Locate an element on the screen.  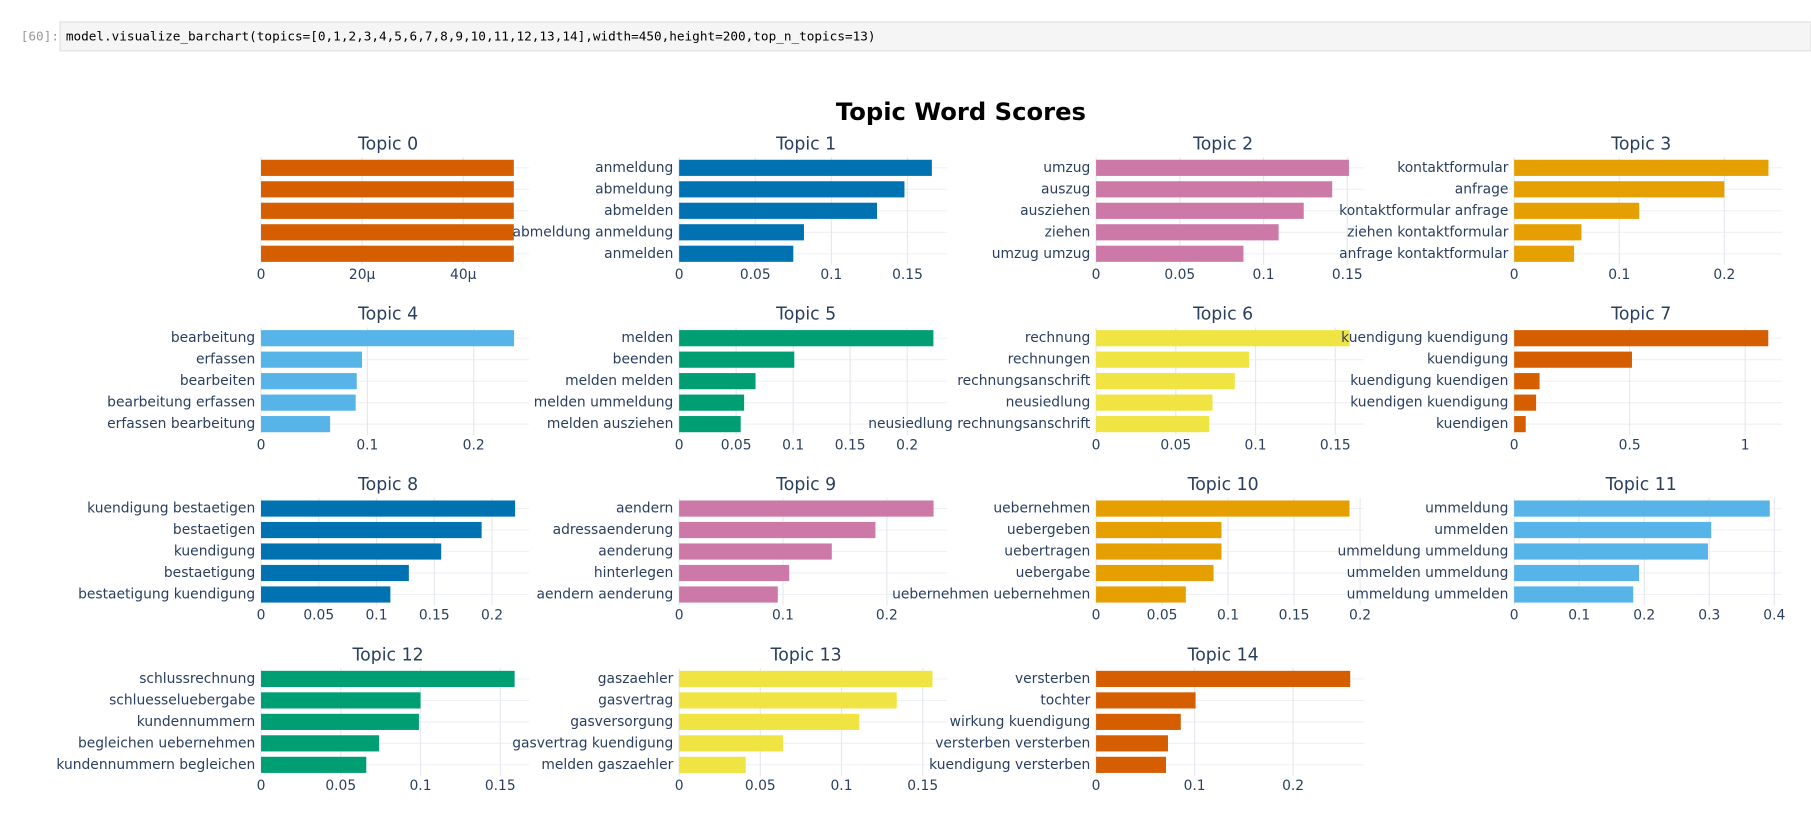
figure-title: Topic Word Scores is located at coordinates (961, 111).